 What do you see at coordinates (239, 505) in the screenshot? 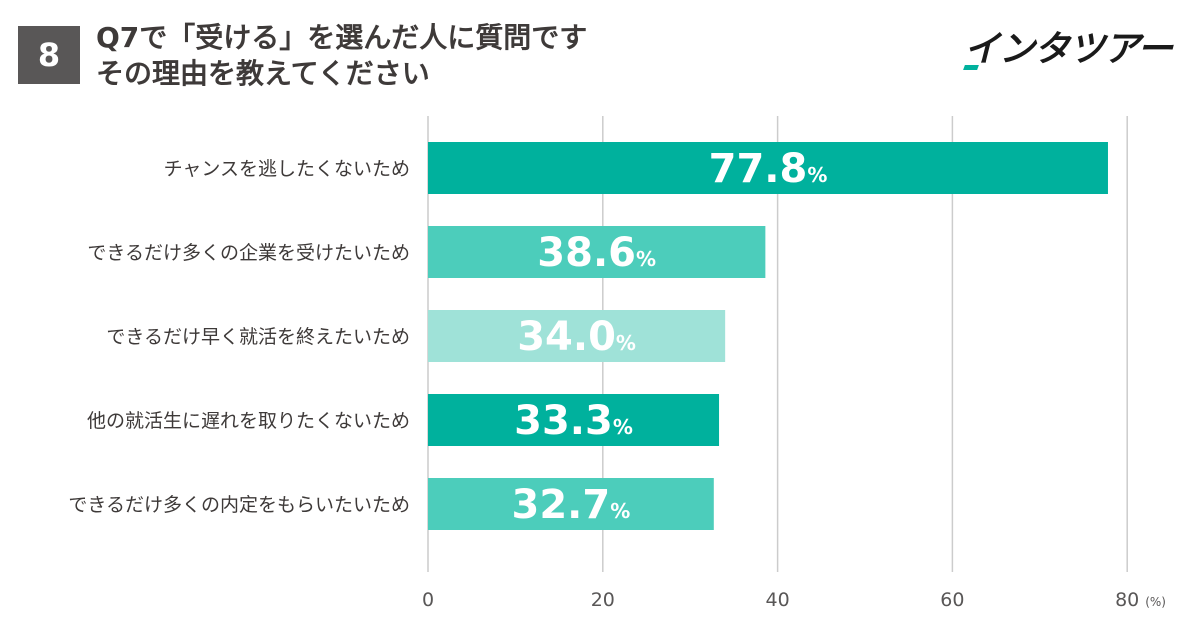
I see `category-label: できるだけ多くの内定をもらいたいため` at bounding box center [239, 505].